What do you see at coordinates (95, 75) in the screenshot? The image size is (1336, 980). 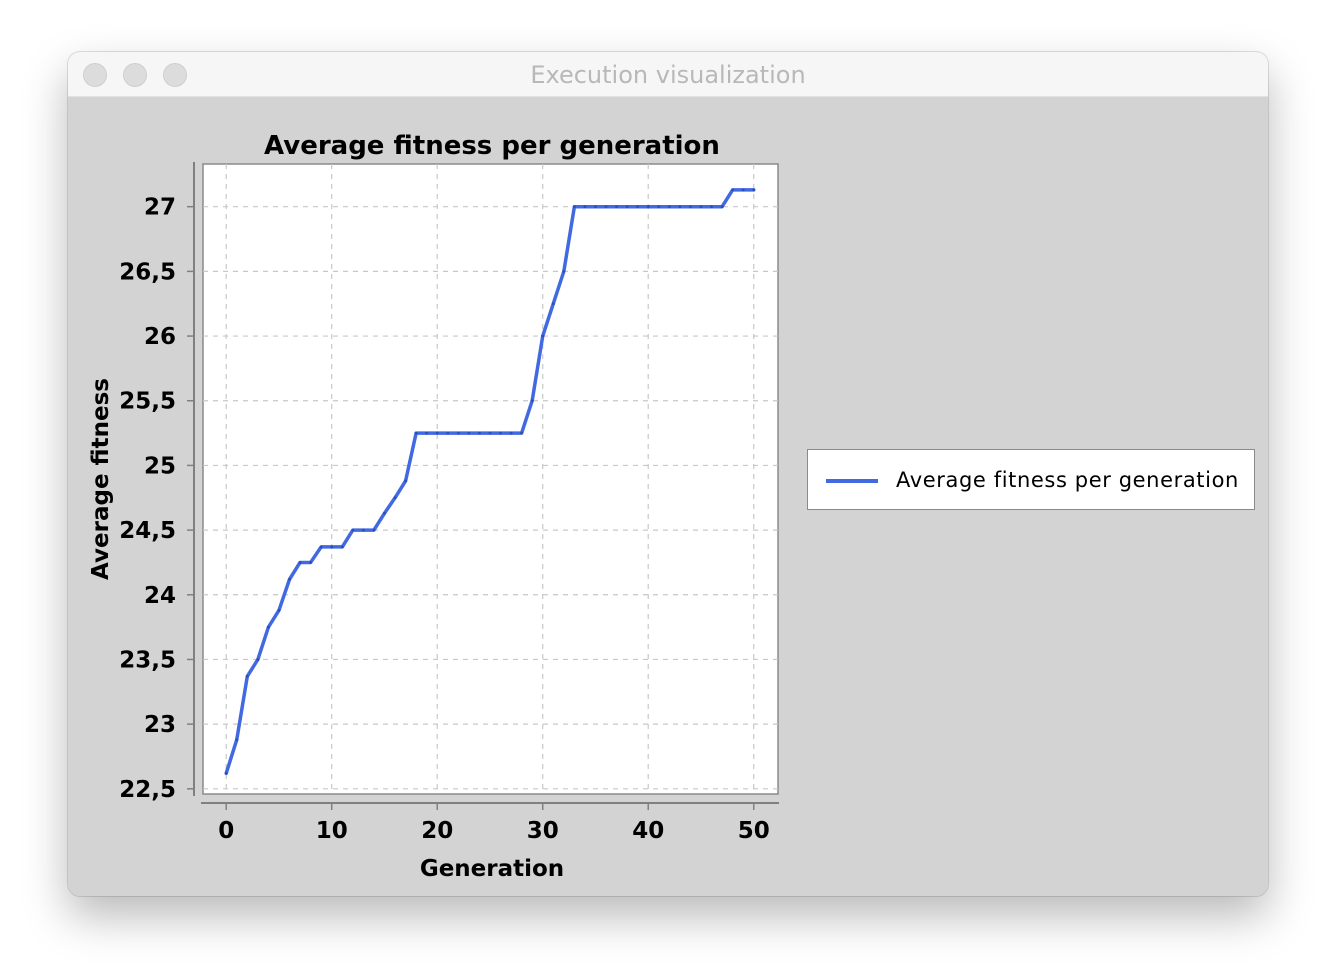 I see `close-window-button` at bounding box center [95, 75].